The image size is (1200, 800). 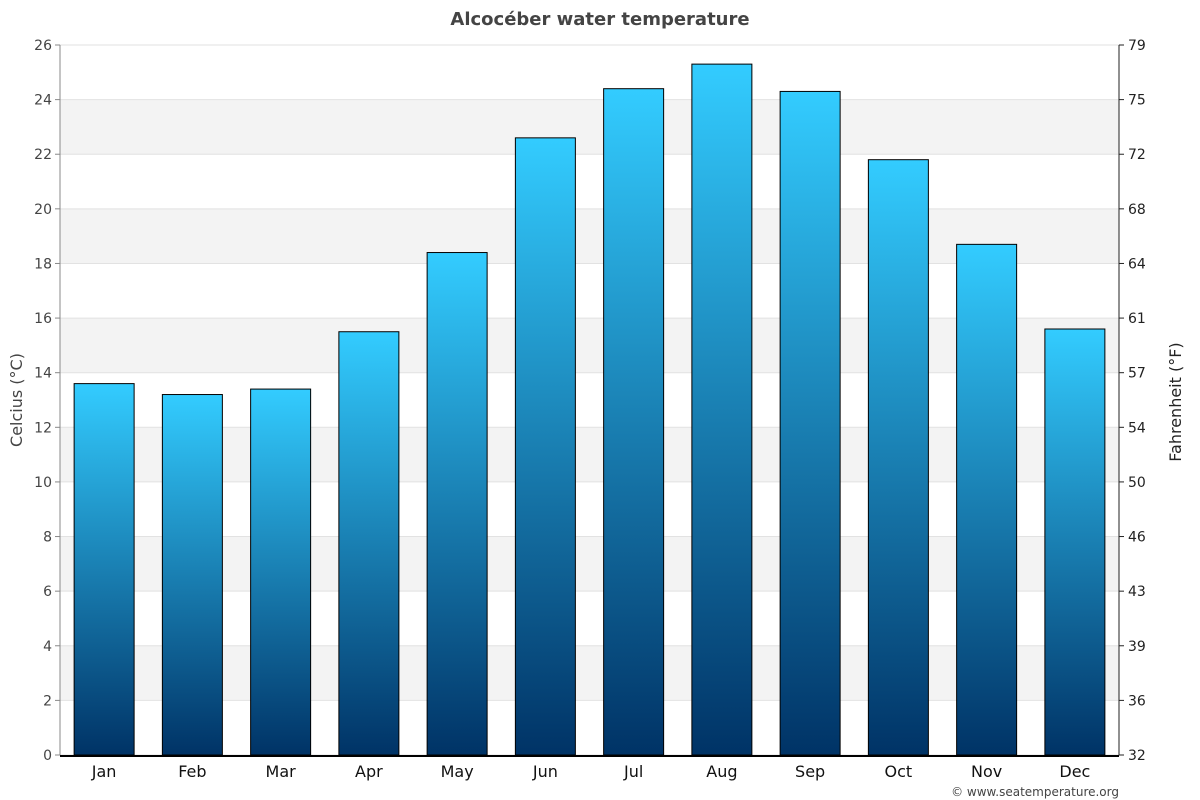 I want to click on bar-jun, so click(x=545, y=446).